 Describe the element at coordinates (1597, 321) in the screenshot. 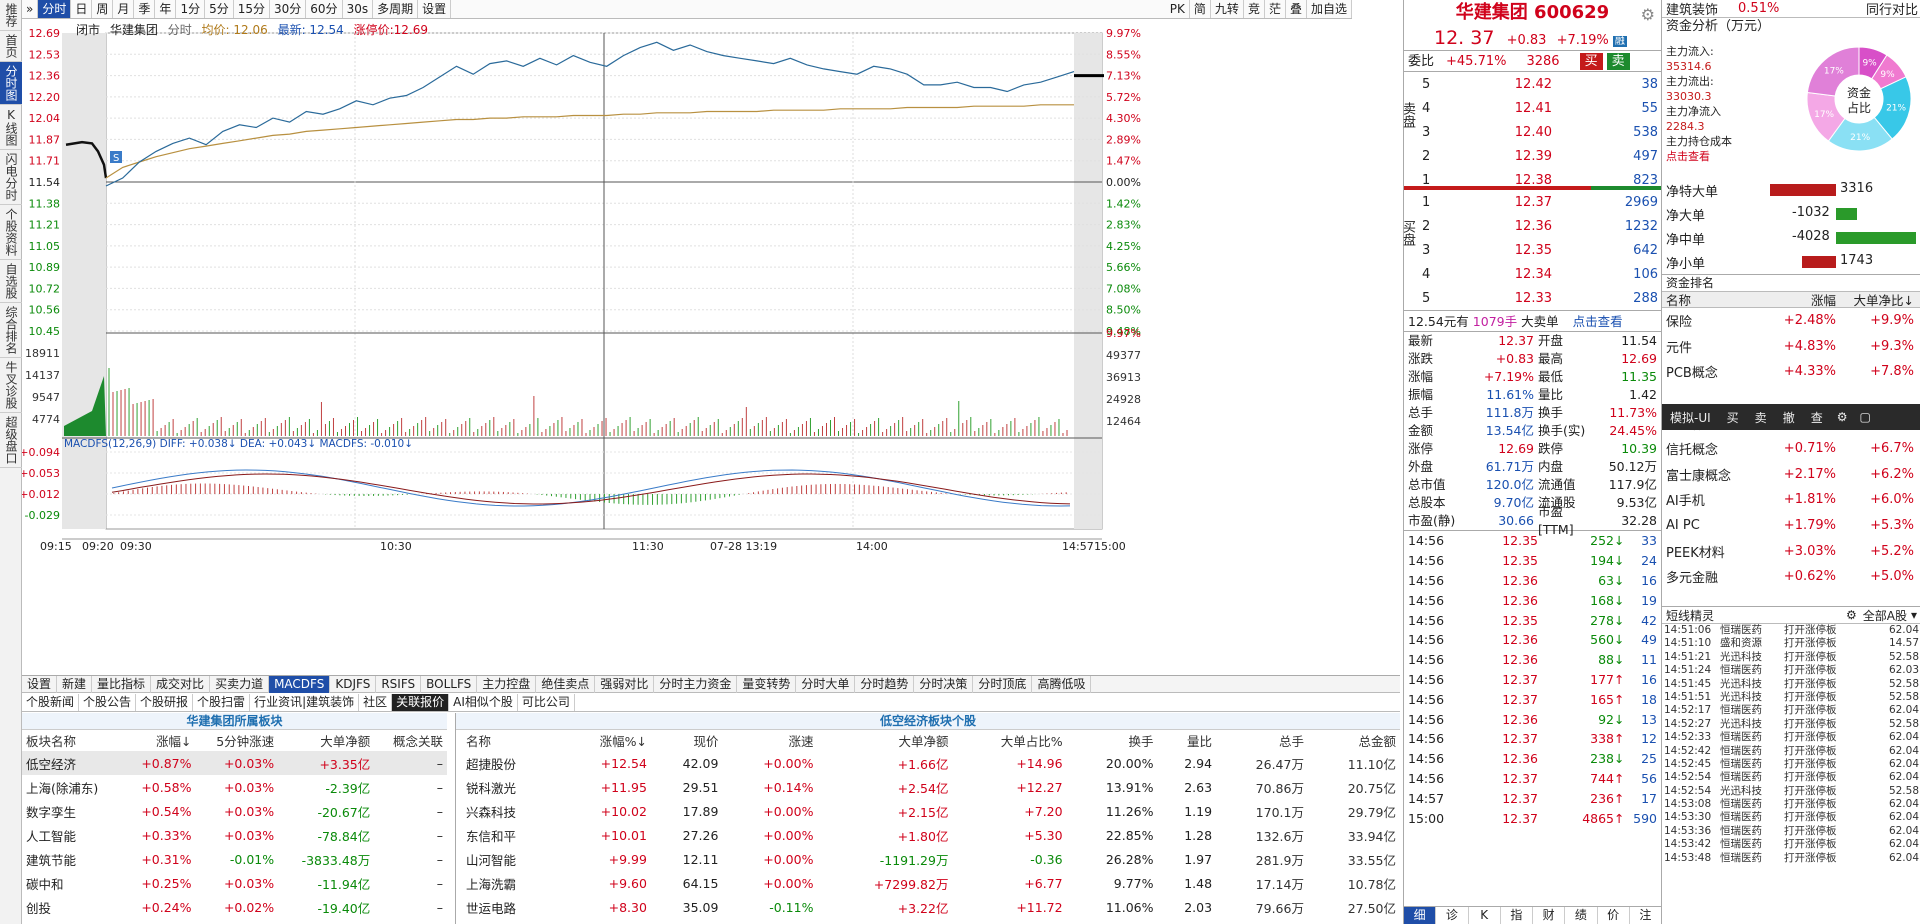

I see `big-order-link: 点击查看` at that location.